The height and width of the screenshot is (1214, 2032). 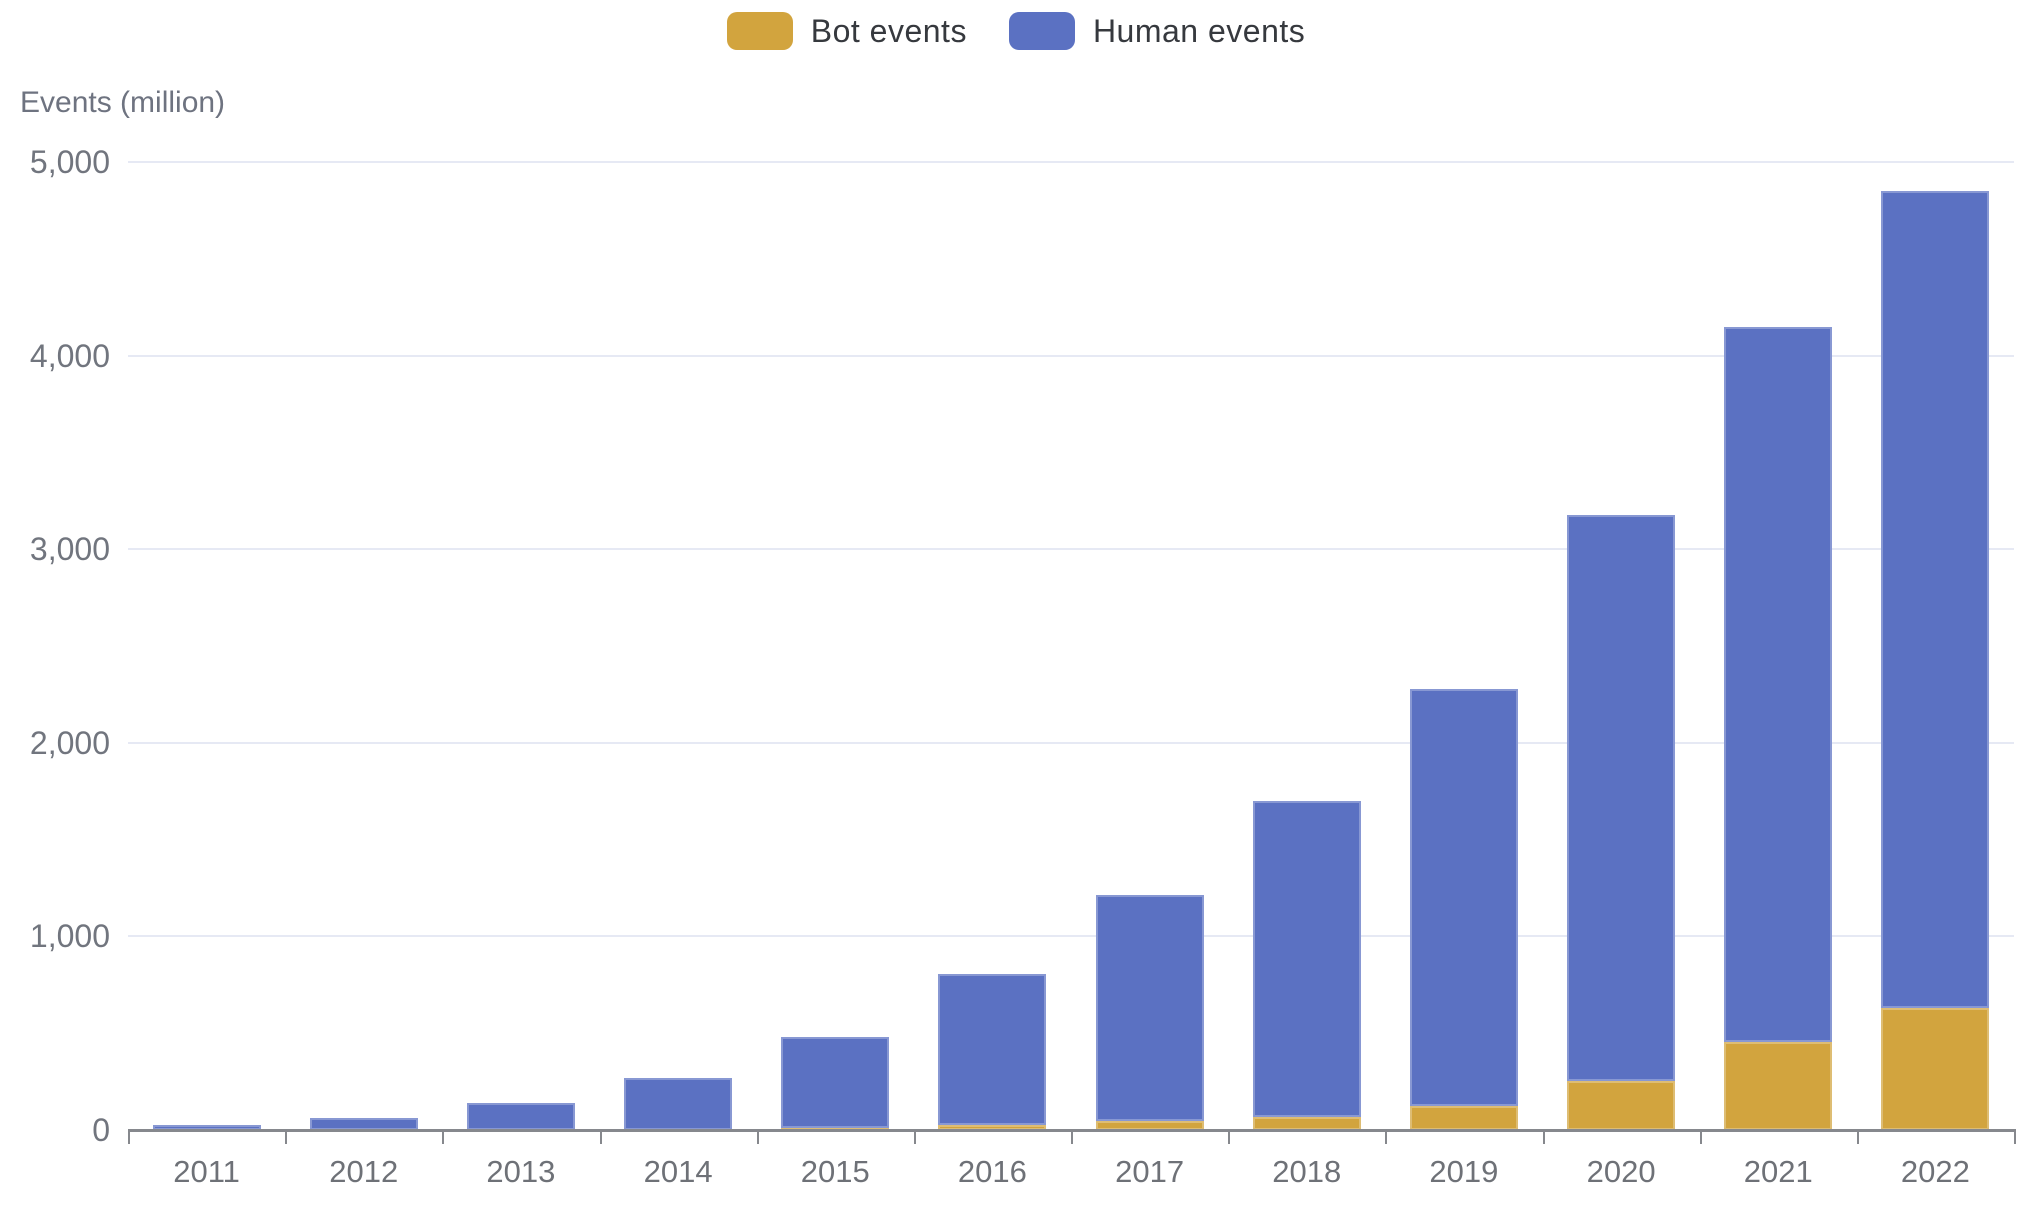 I want to click on bar-2018-bot-events, so click(x=1306, y=1123).